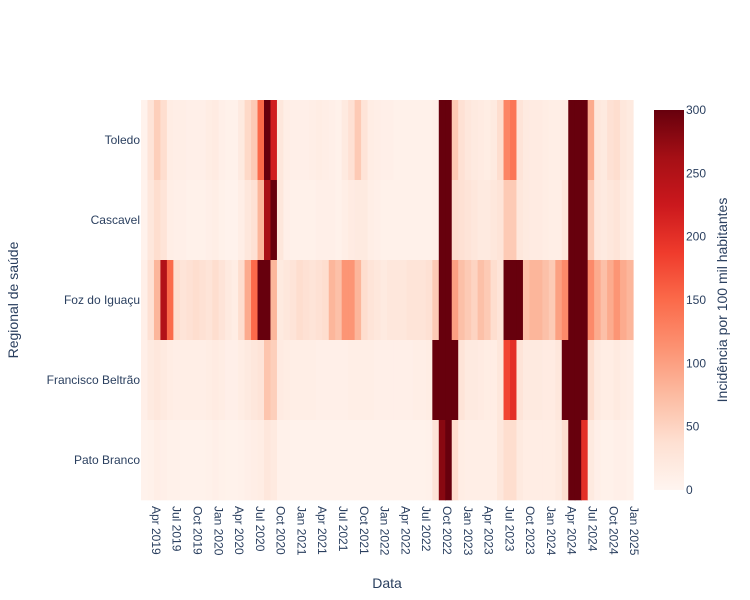 This screenshot has height=600, width=750. I want to click on x-tick-label: Apr 2023, so click(489, 530).